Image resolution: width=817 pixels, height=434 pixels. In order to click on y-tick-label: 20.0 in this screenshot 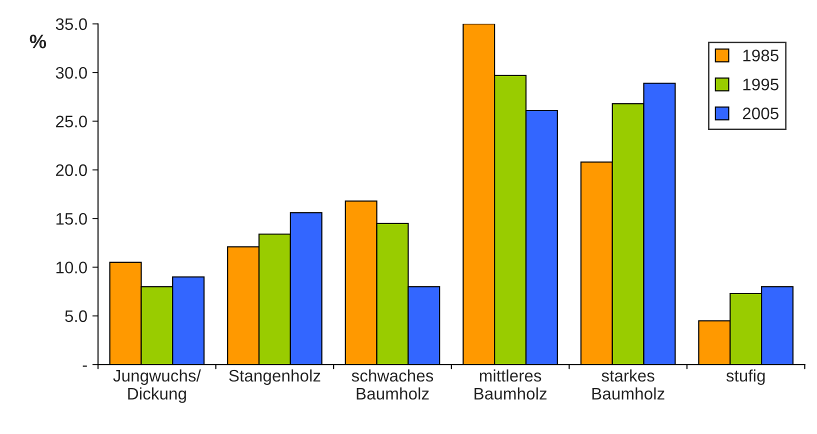, I will do `click(71, 170)`.